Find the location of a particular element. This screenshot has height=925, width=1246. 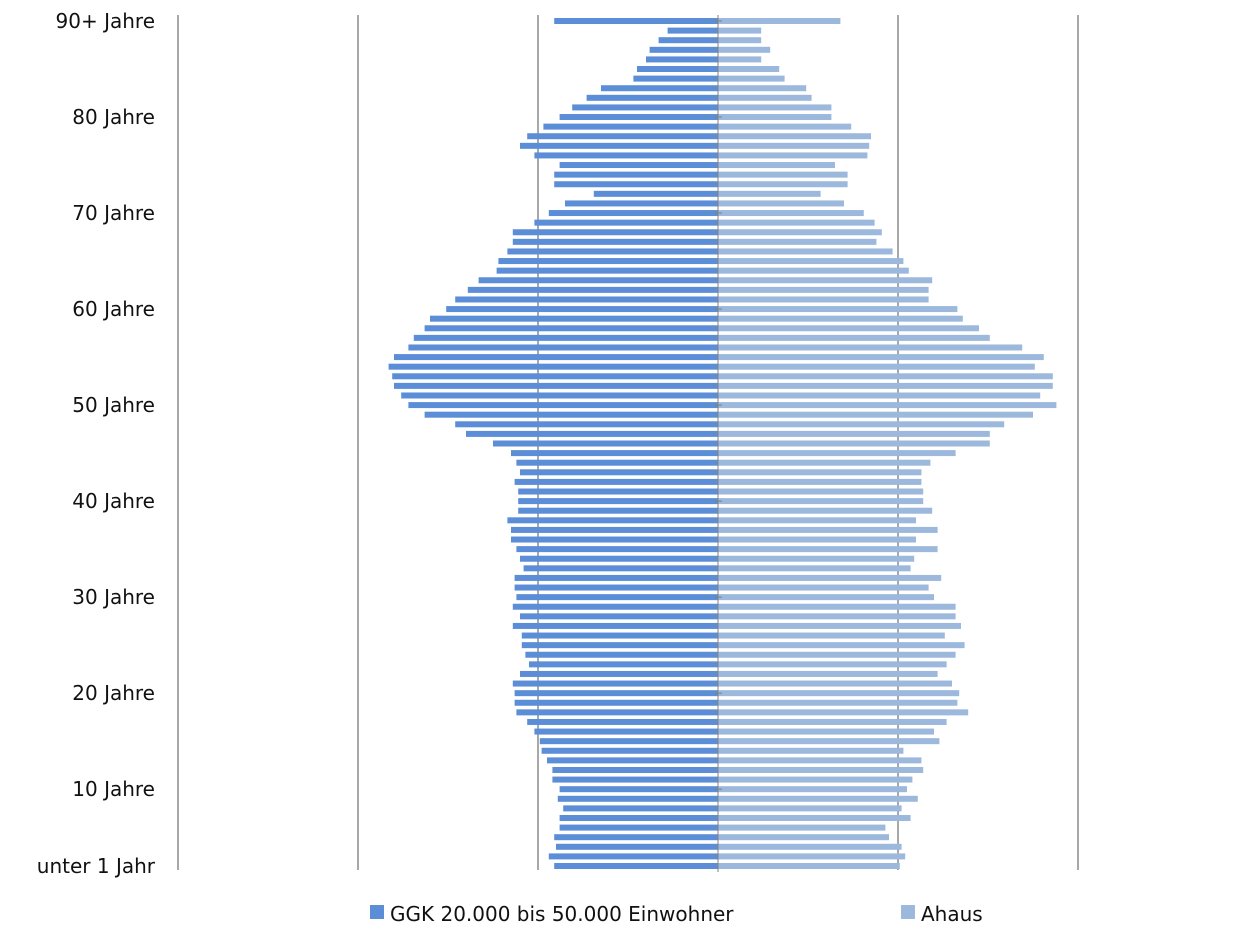

y-tick-label: 60 Jahre is located at coordinates (113, 309).